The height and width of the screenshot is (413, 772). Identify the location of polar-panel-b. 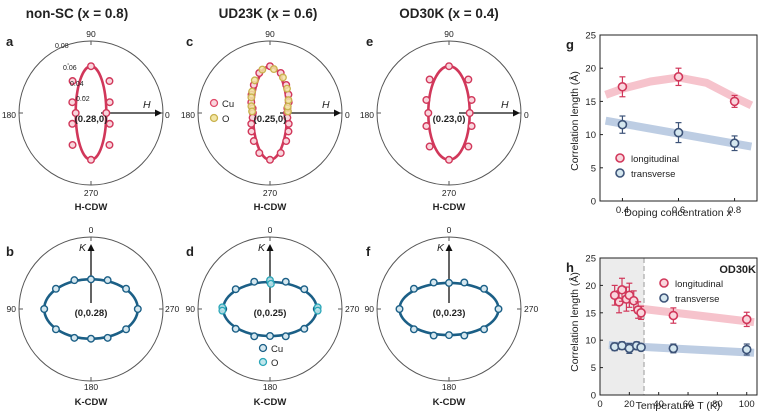
(91, 309).